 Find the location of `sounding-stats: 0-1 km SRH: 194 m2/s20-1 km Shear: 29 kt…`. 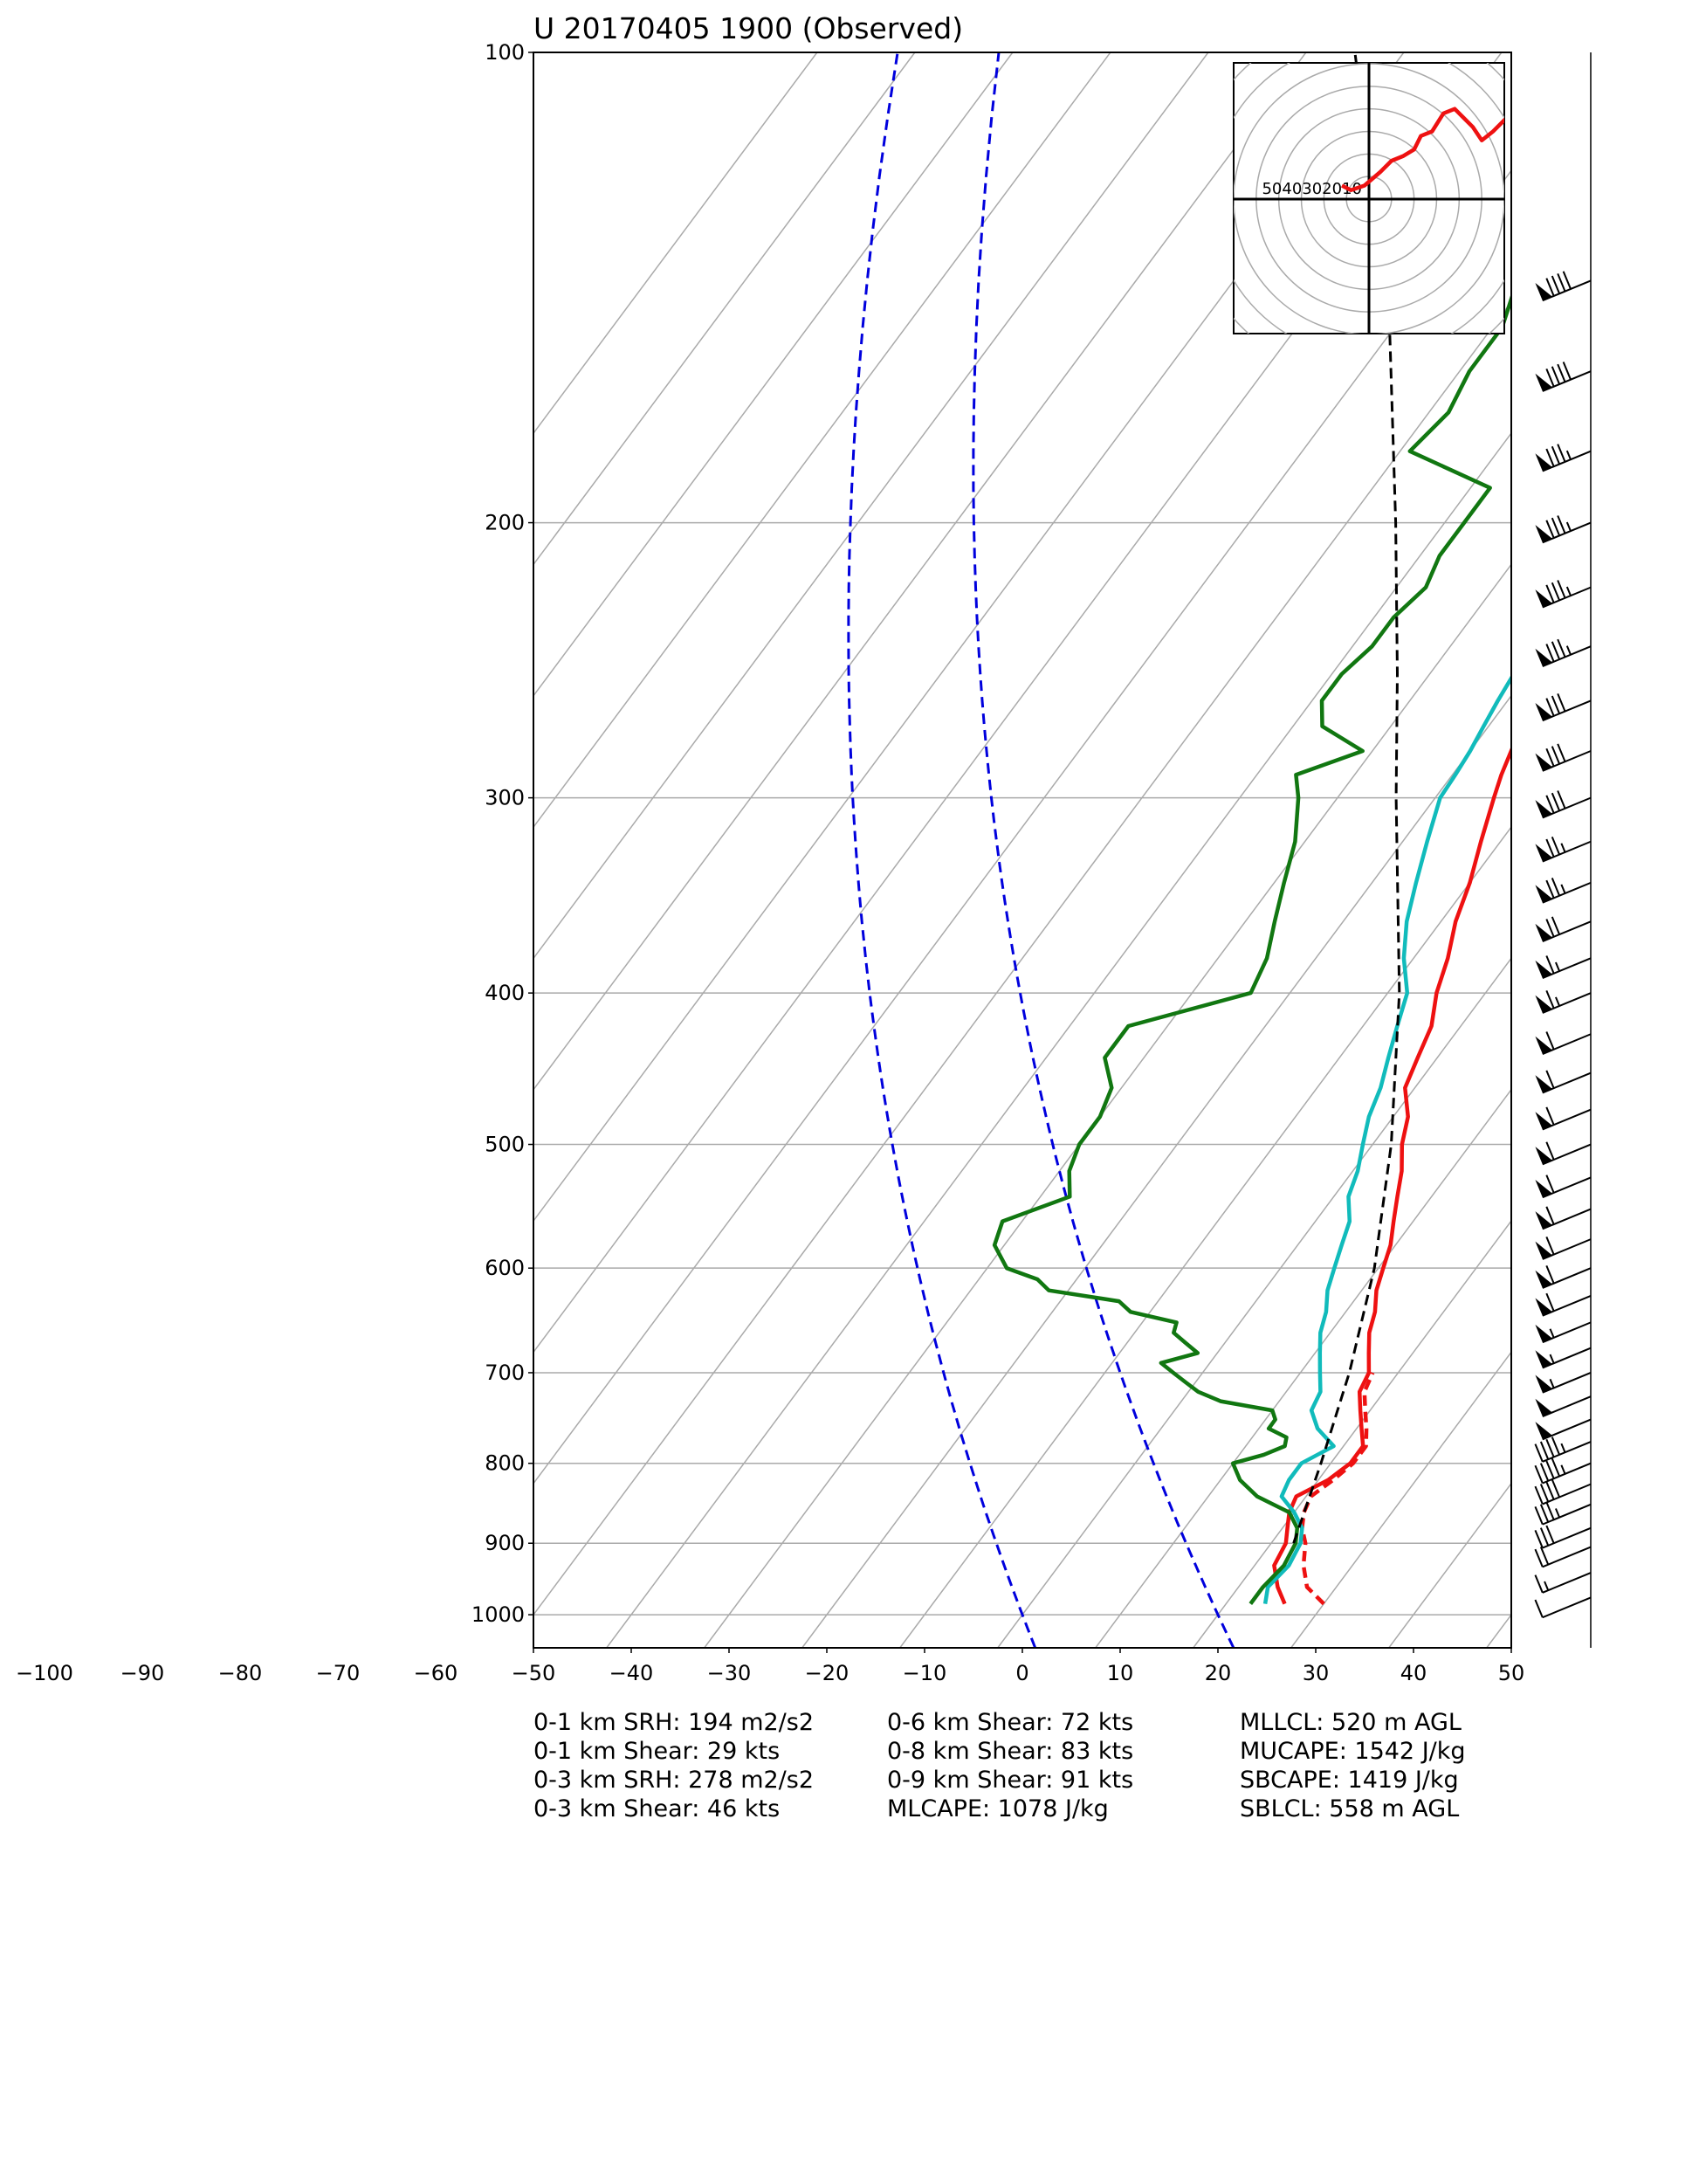

sounding-stats: 0-1 km SRH: 194 m2/s20-1 km Shear: 29 kt… is located at coordinates (999, 1765).